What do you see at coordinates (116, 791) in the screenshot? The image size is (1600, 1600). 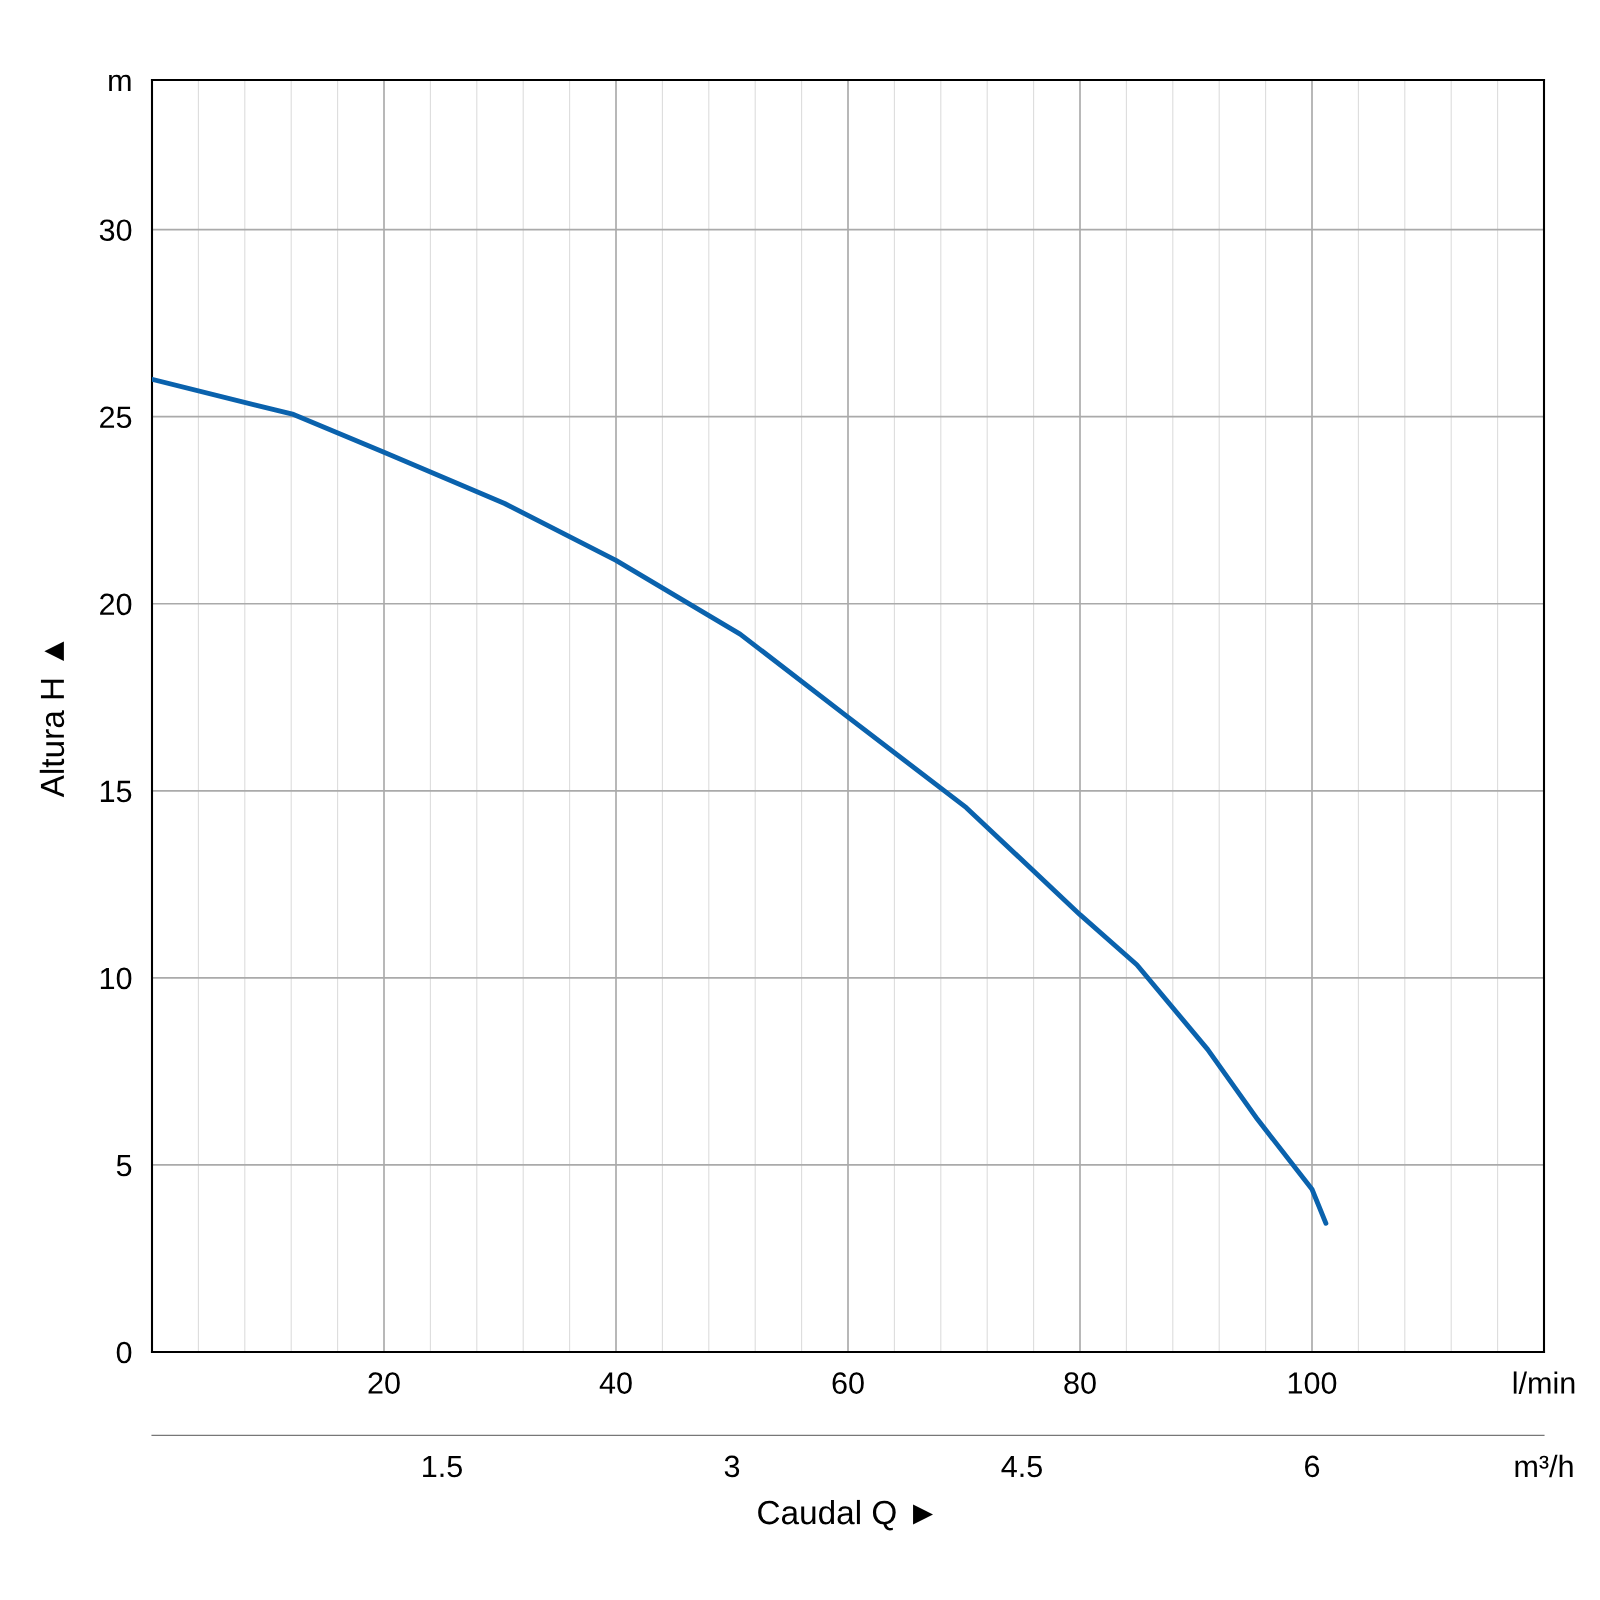 I see `y-tick-label: 15` at bounding box center [116, 791].